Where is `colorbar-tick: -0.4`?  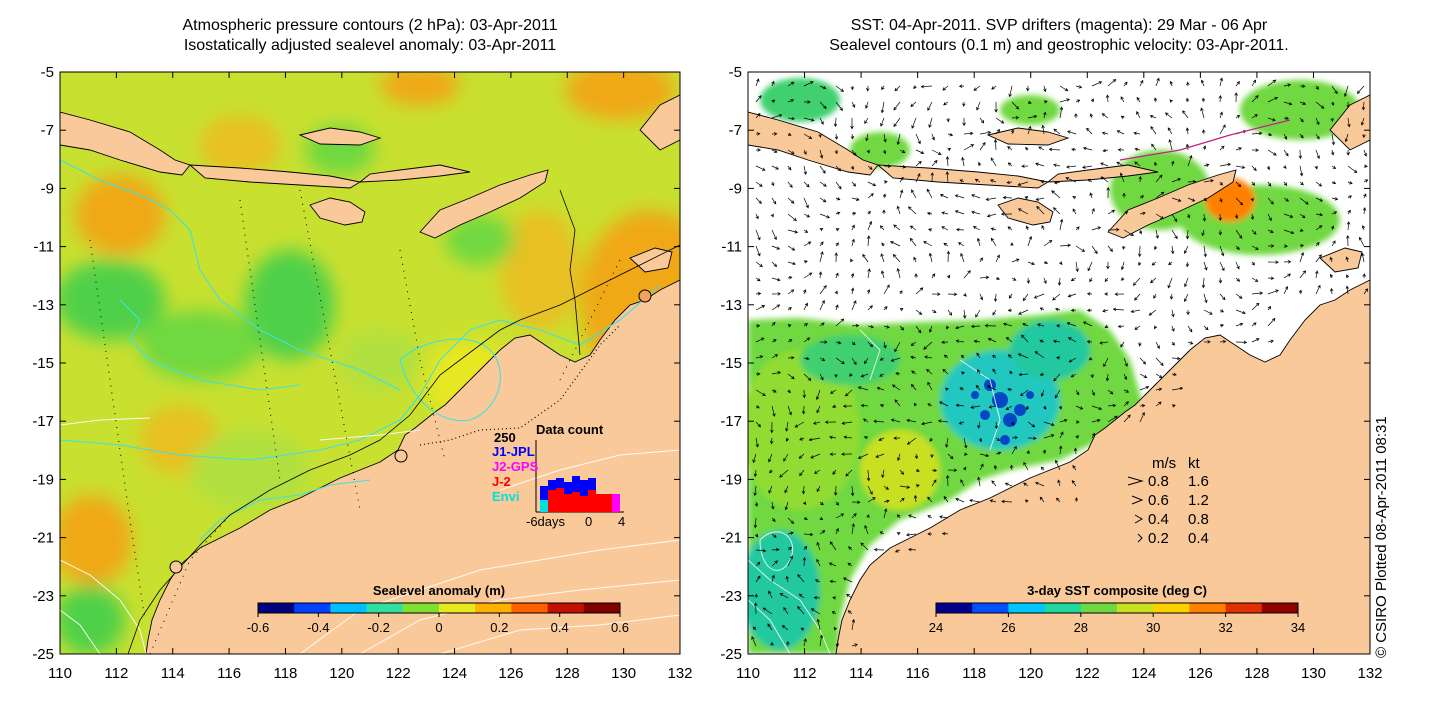 colorbar-tick: -0.4 is located at coordinates (318, 627).